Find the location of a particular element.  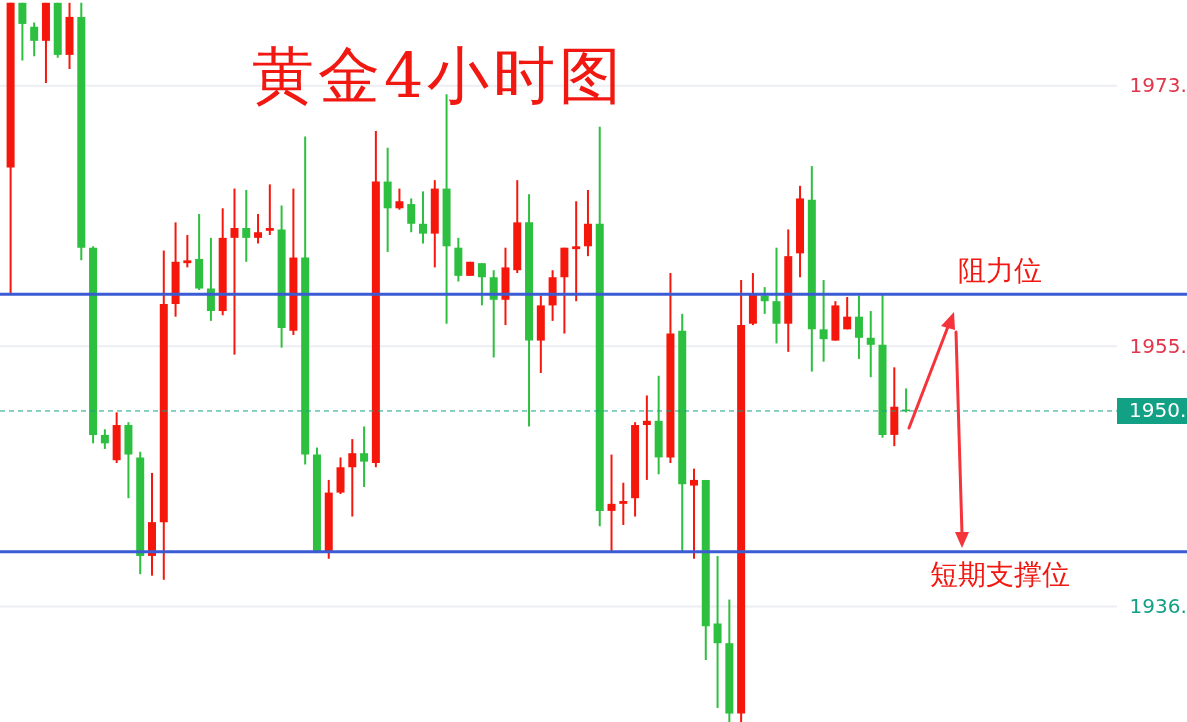

y-tick-label: 1955. is located at coordinates (1158, 345).